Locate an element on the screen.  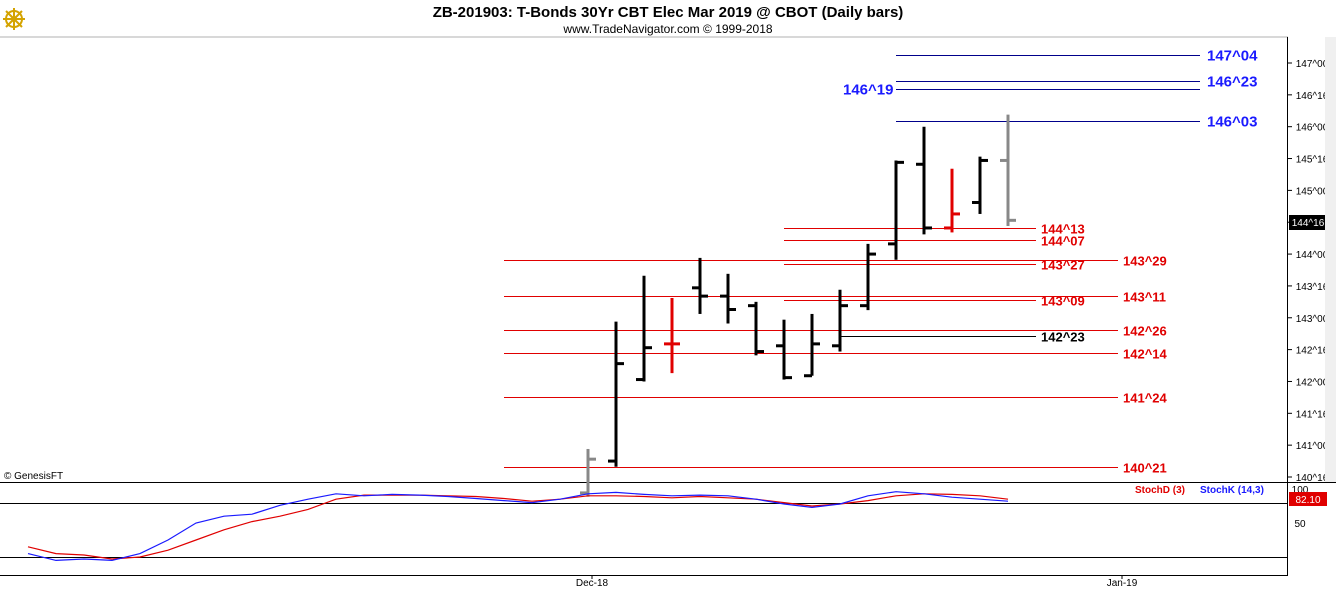
ship-wheel-icon is located at coordinates (14, 19).